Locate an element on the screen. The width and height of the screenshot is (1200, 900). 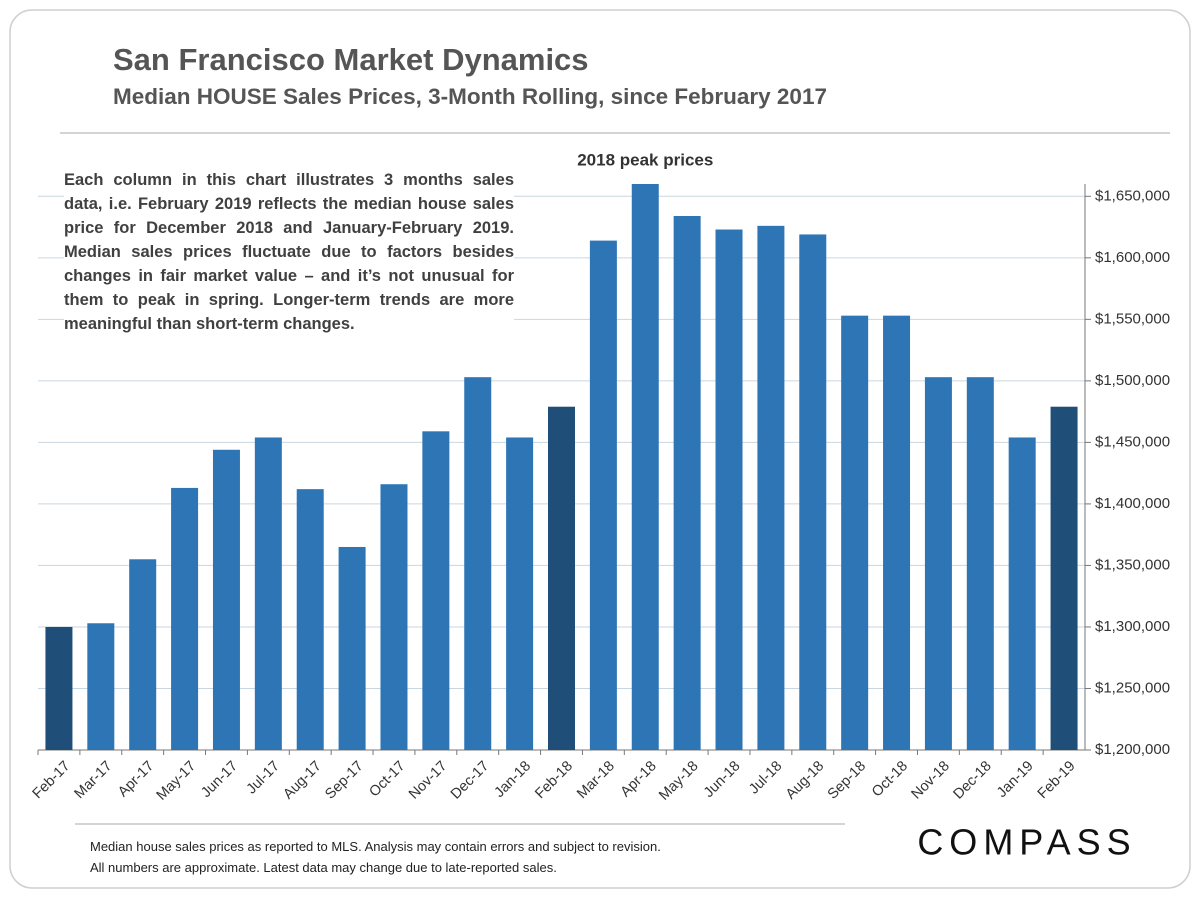
x-tick-label: Mar-17 is located at coordinates (94, 780).